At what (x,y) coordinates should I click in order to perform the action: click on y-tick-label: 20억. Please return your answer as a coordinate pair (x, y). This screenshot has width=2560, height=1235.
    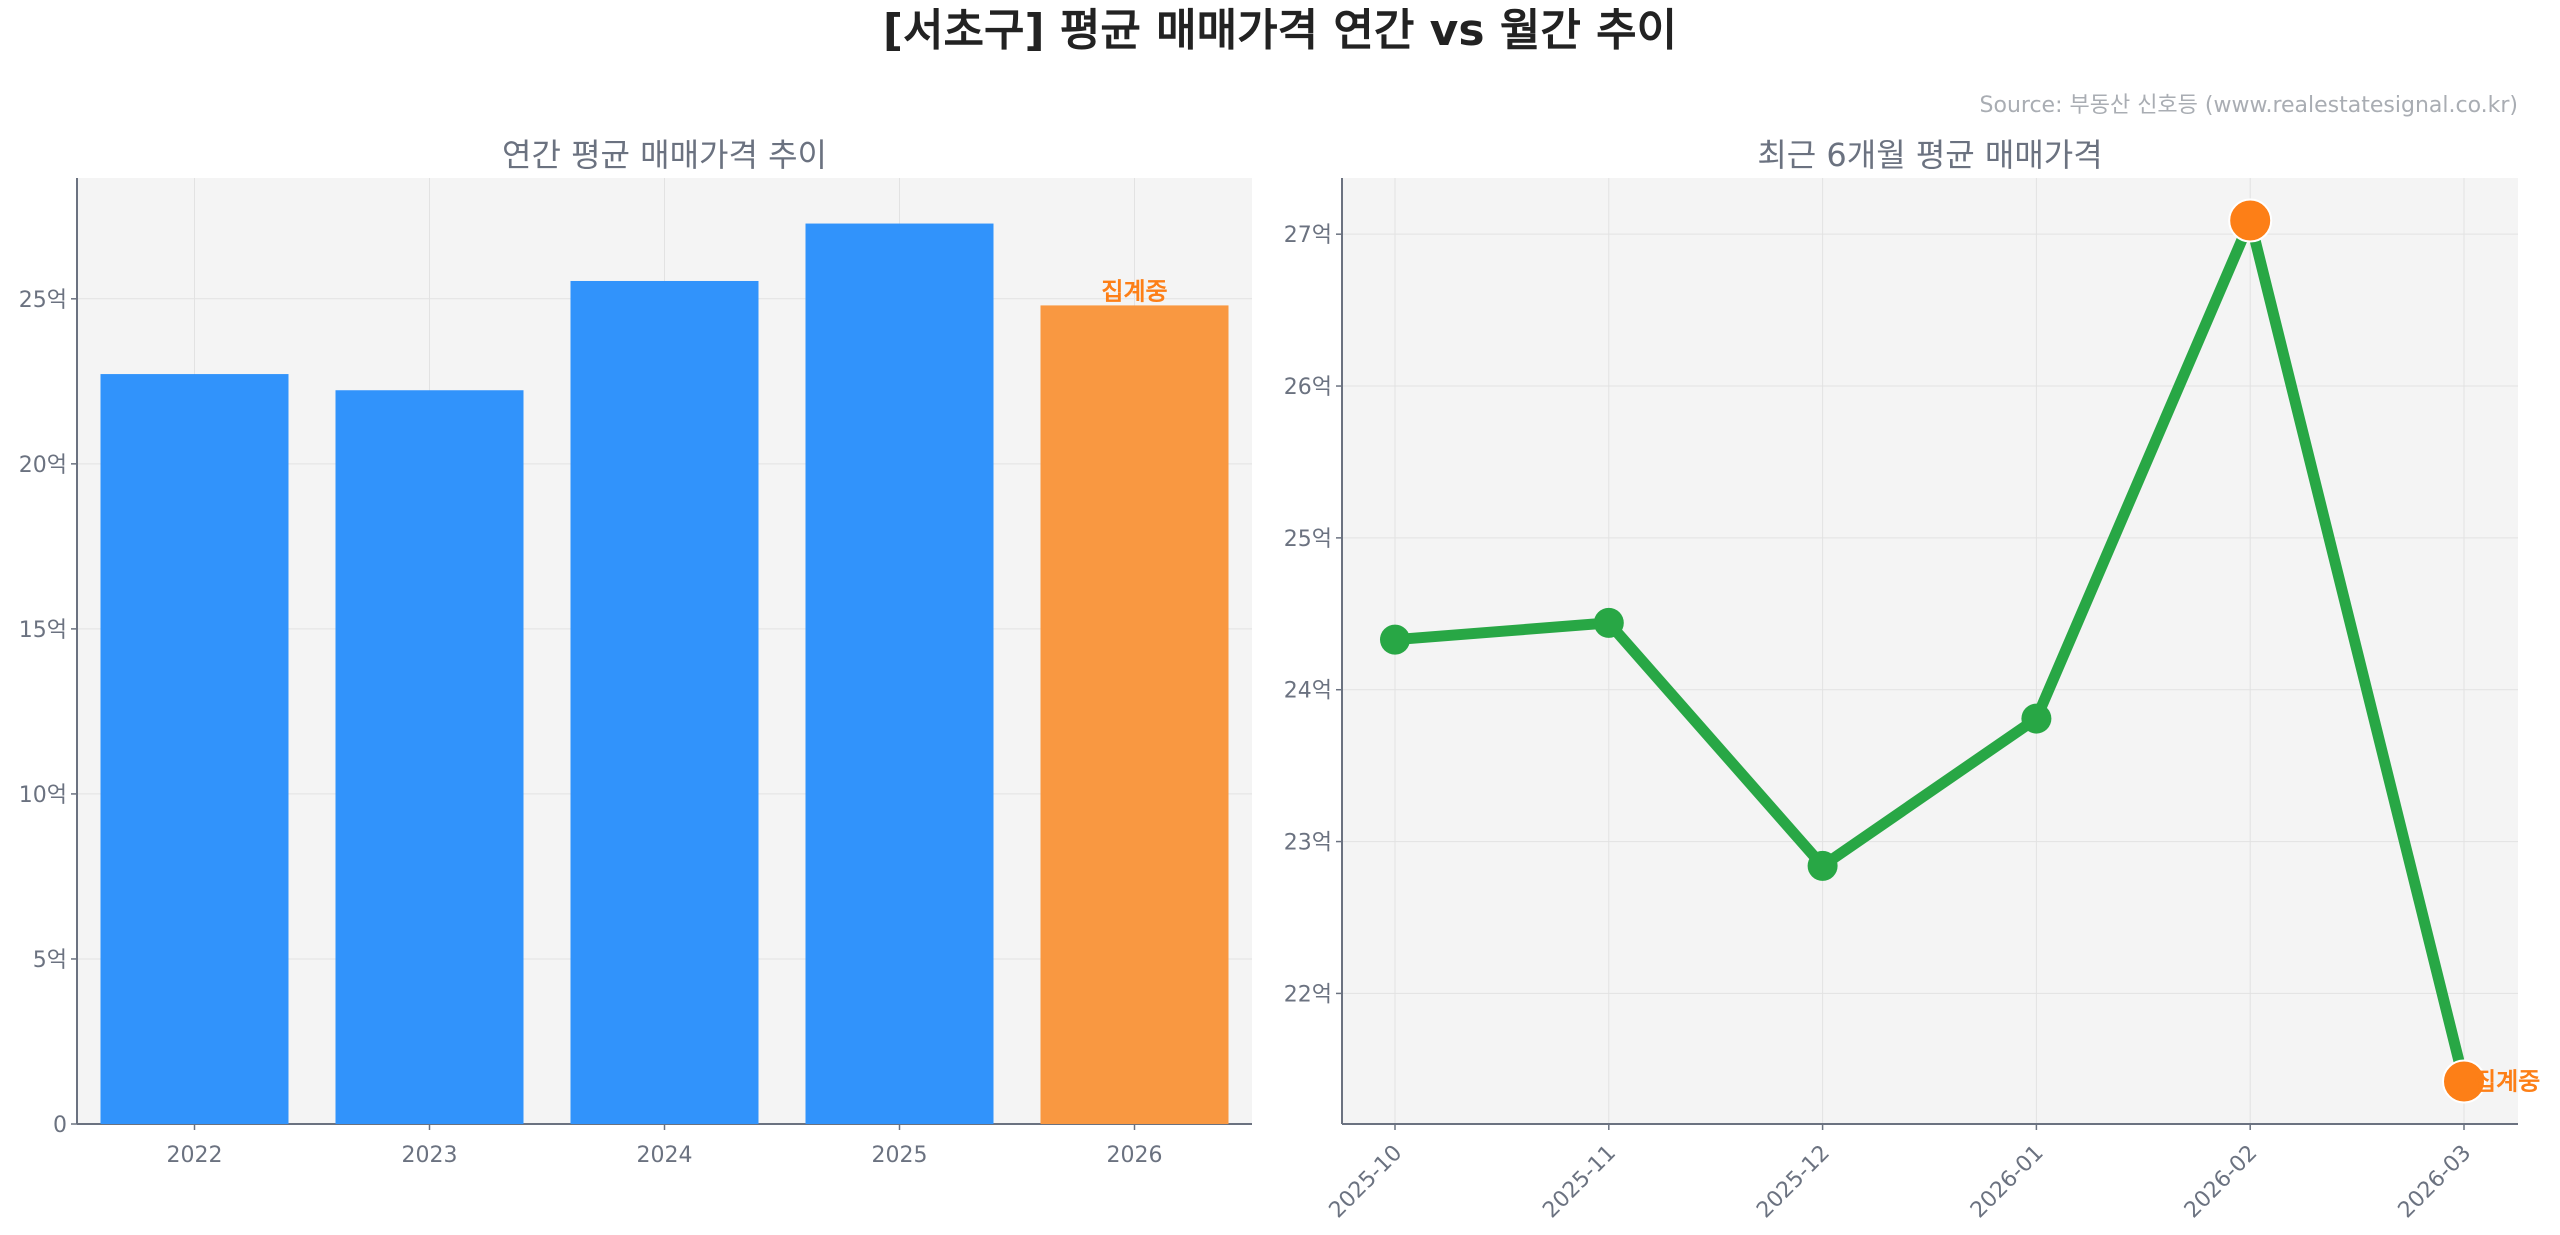
    Looking at the image, I should click on (43, 465).